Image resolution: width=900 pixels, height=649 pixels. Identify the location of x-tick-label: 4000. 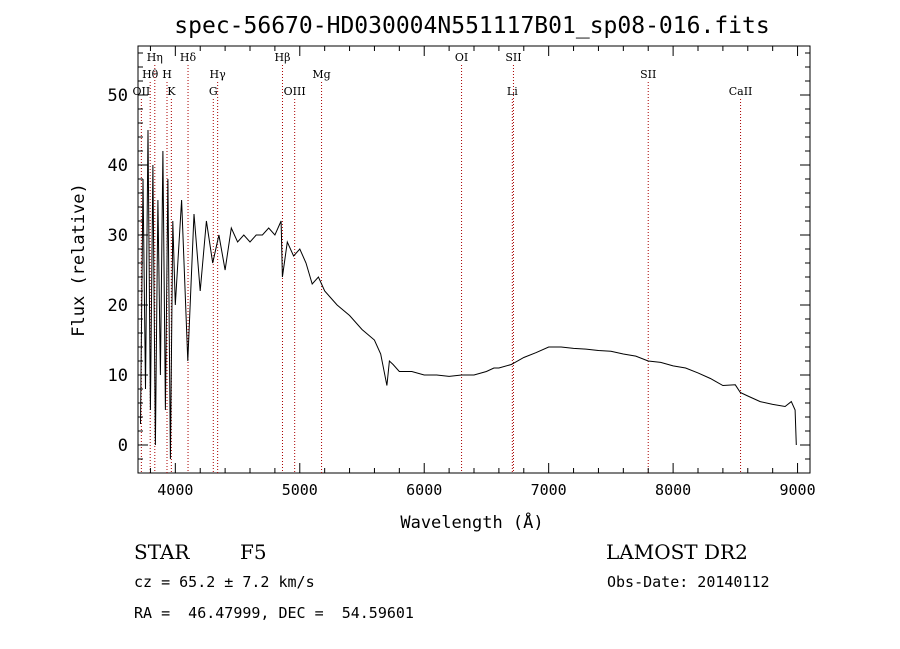
(175, 490).